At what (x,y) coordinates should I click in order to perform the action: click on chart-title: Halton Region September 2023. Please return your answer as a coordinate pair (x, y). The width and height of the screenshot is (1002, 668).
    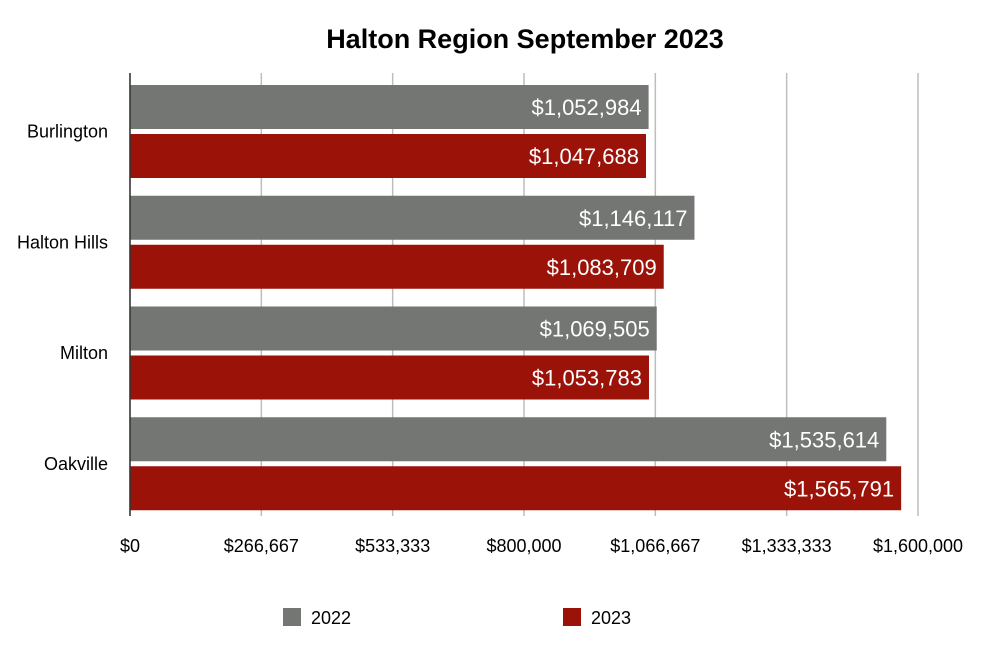
    Looking at the image, I should click on (525, 39).